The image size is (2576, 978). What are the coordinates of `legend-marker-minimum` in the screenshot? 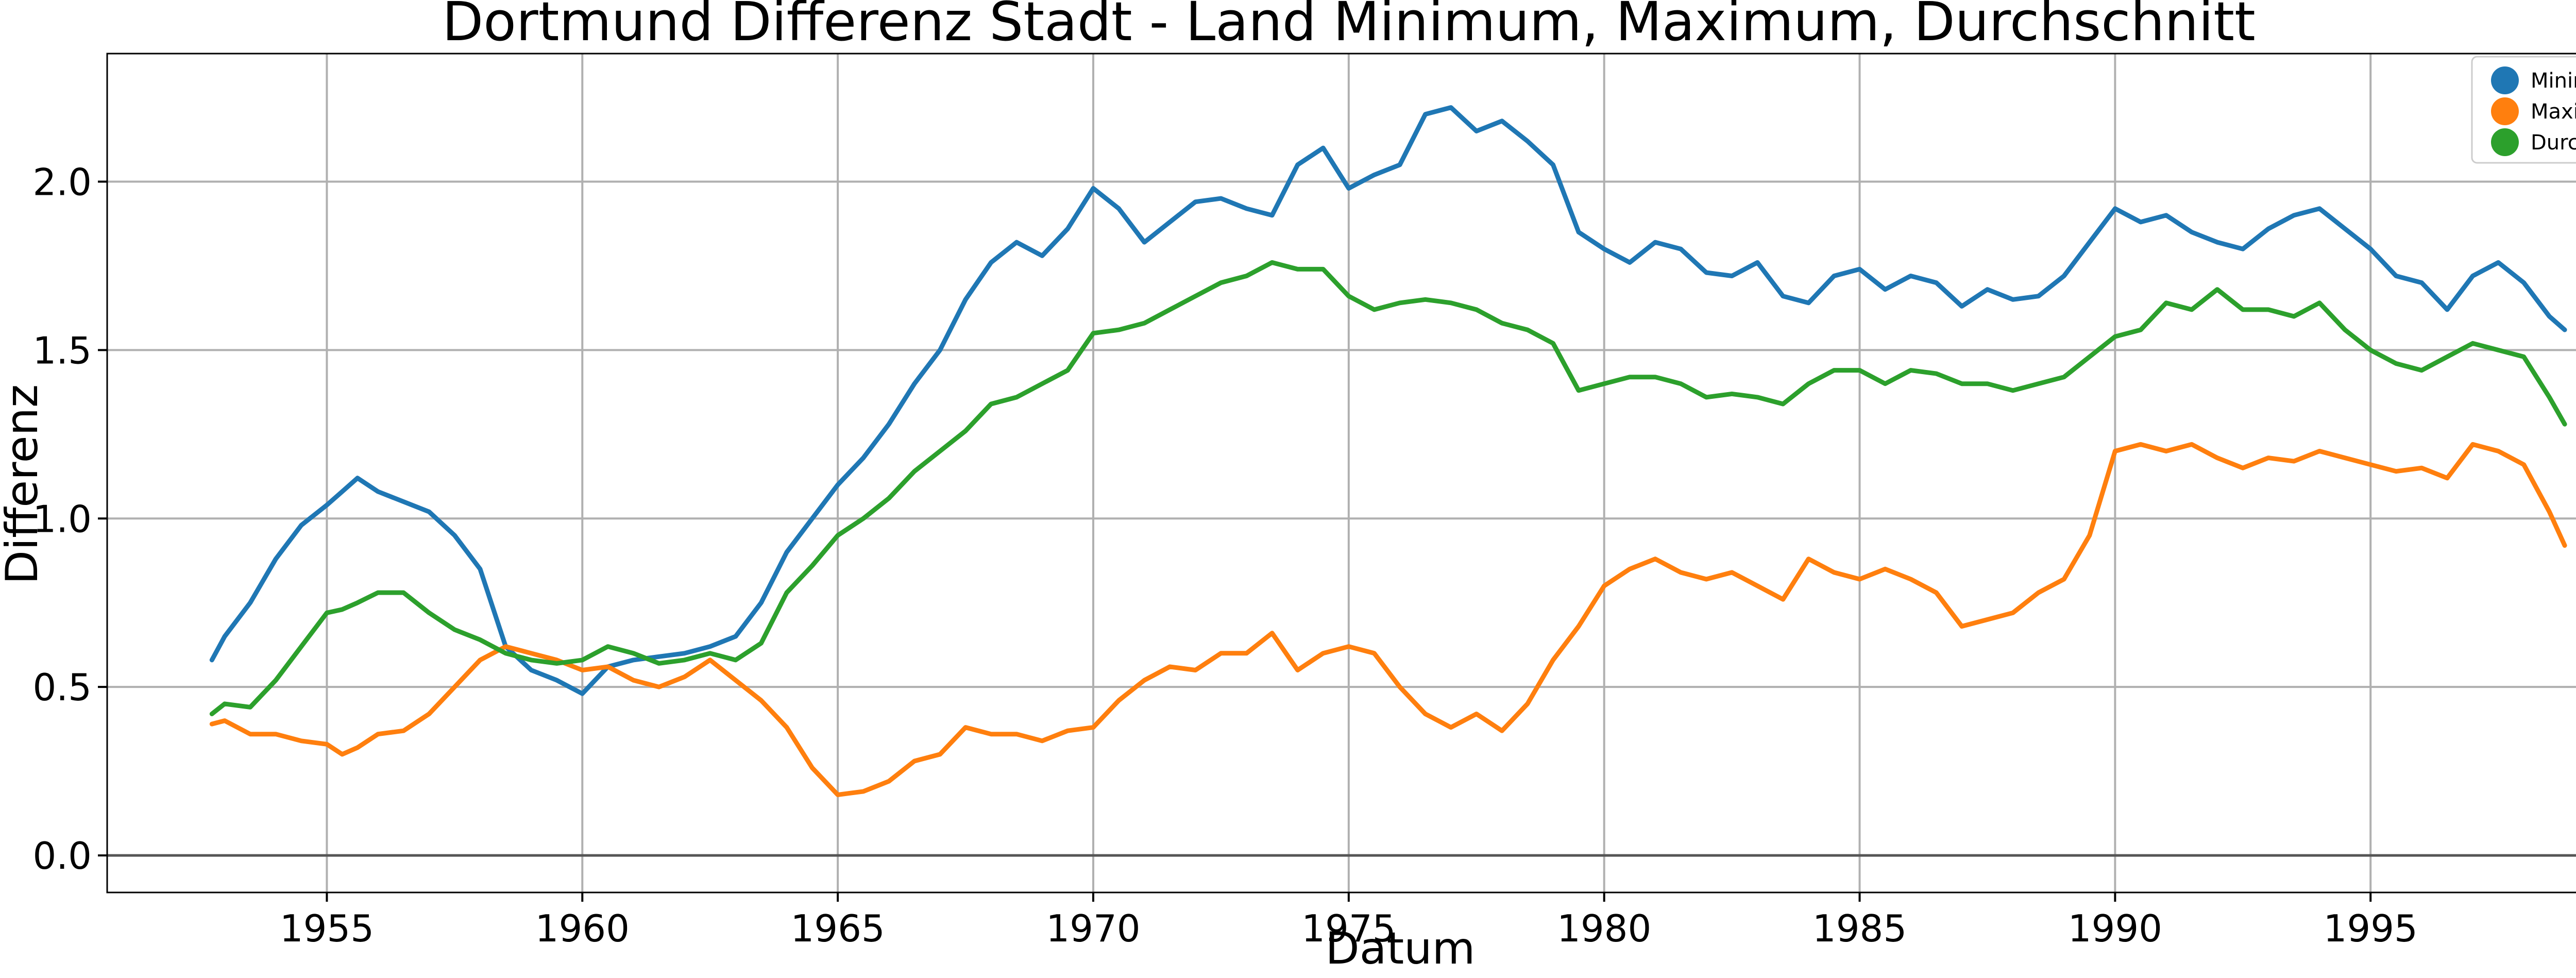 It's located at (2505, 80).